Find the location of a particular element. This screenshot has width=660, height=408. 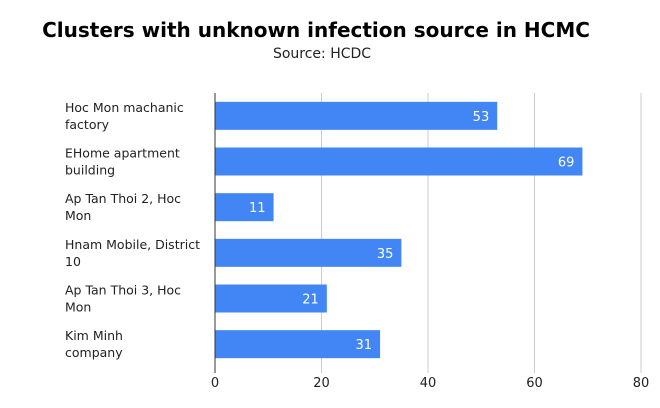

data-label: 69 is located at coordinates (566, 163).